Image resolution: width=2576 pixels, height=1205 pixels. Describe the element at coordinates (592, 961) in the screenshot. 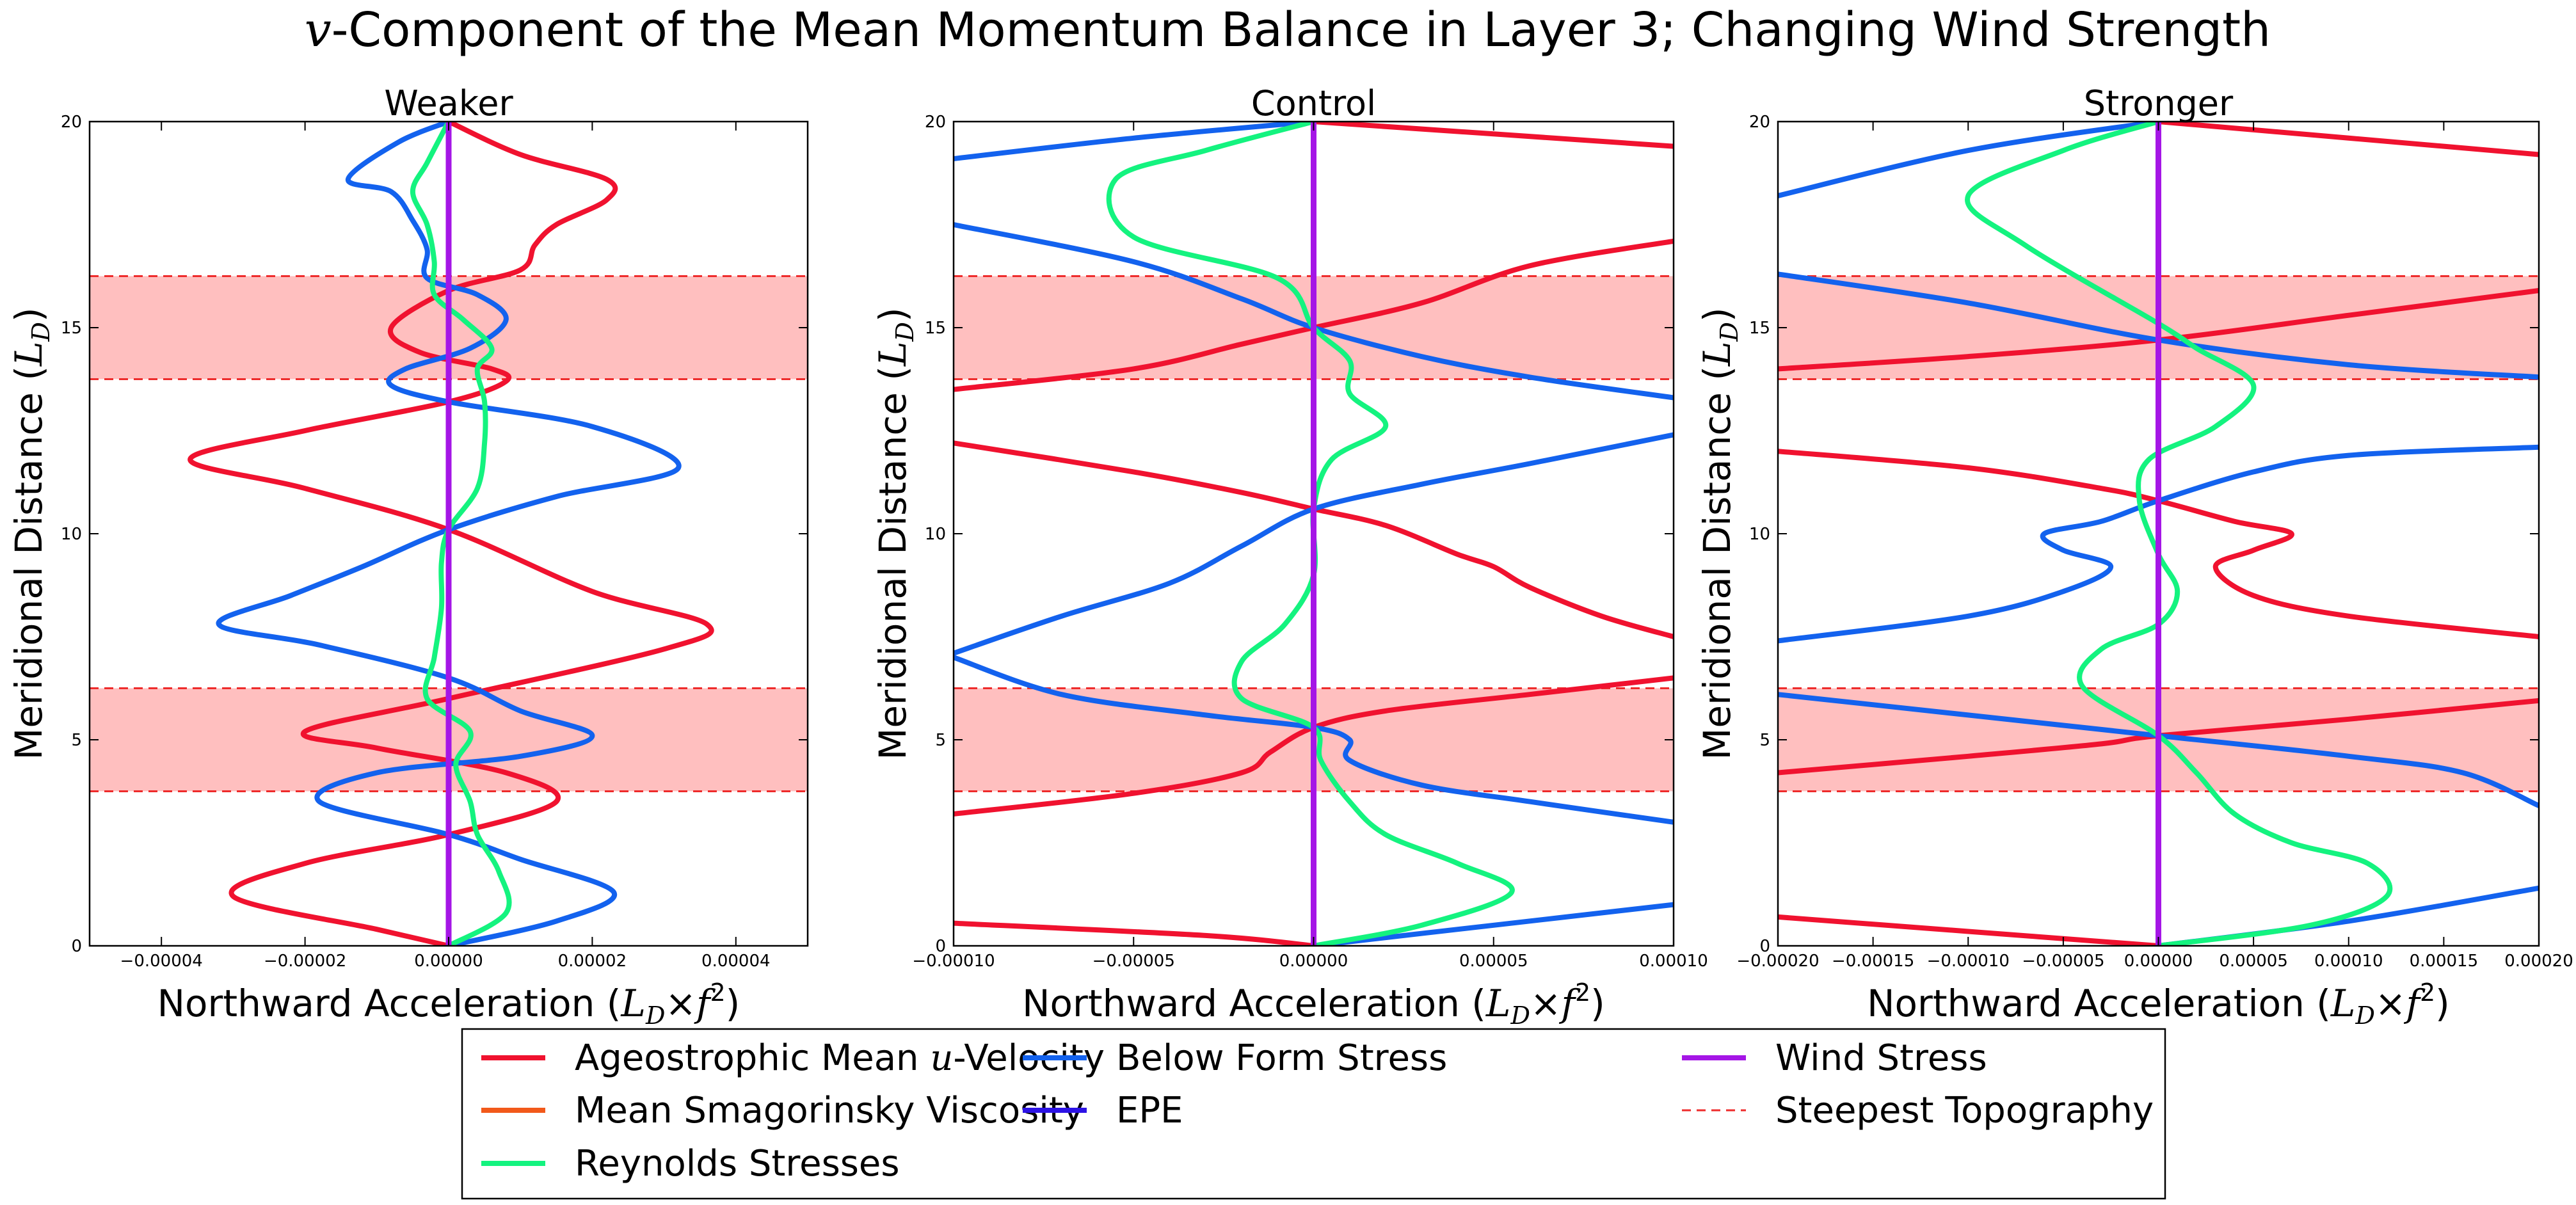

I see `x-tick-label: 0.00002` at that location.